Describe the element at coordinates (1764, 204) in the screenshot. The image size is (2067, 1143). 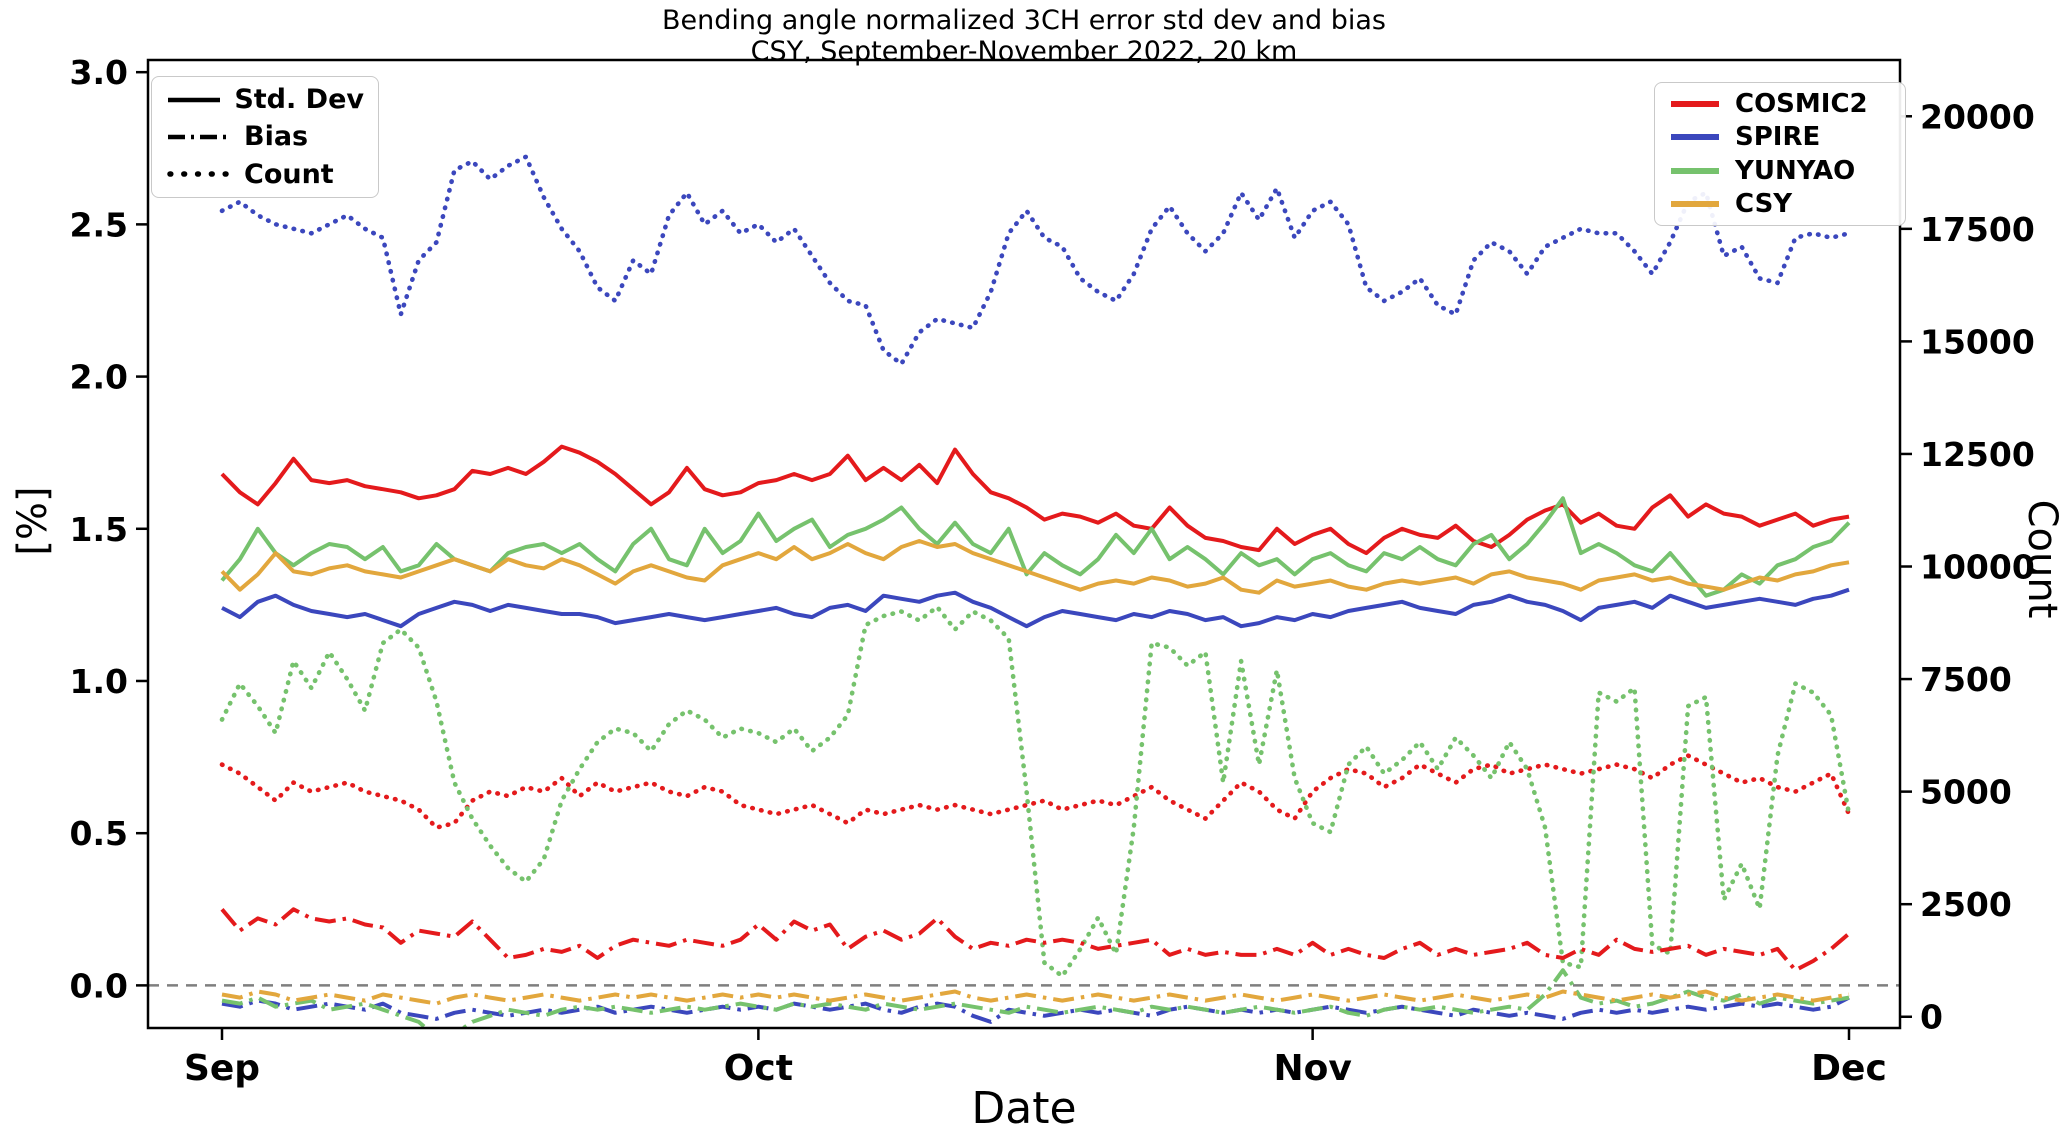
I see `legend-label-csy: CSY` at that location.